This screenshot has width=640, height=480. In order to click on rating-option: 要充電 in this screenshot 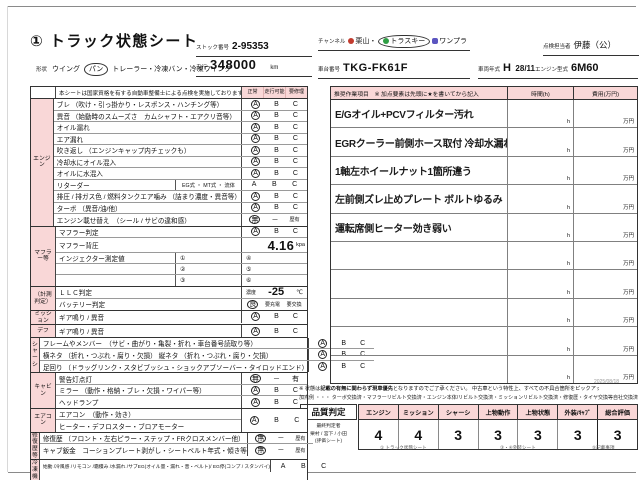, I will do `click(272, 304)`.